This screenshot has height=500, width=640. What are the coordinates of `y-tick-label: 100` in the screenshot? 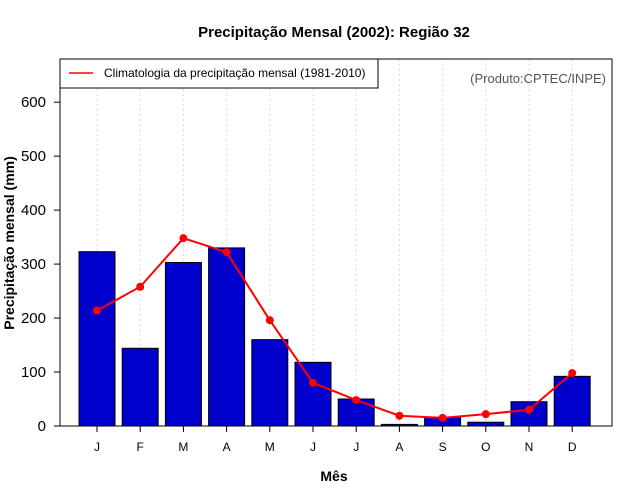 It's located at (33, 372).